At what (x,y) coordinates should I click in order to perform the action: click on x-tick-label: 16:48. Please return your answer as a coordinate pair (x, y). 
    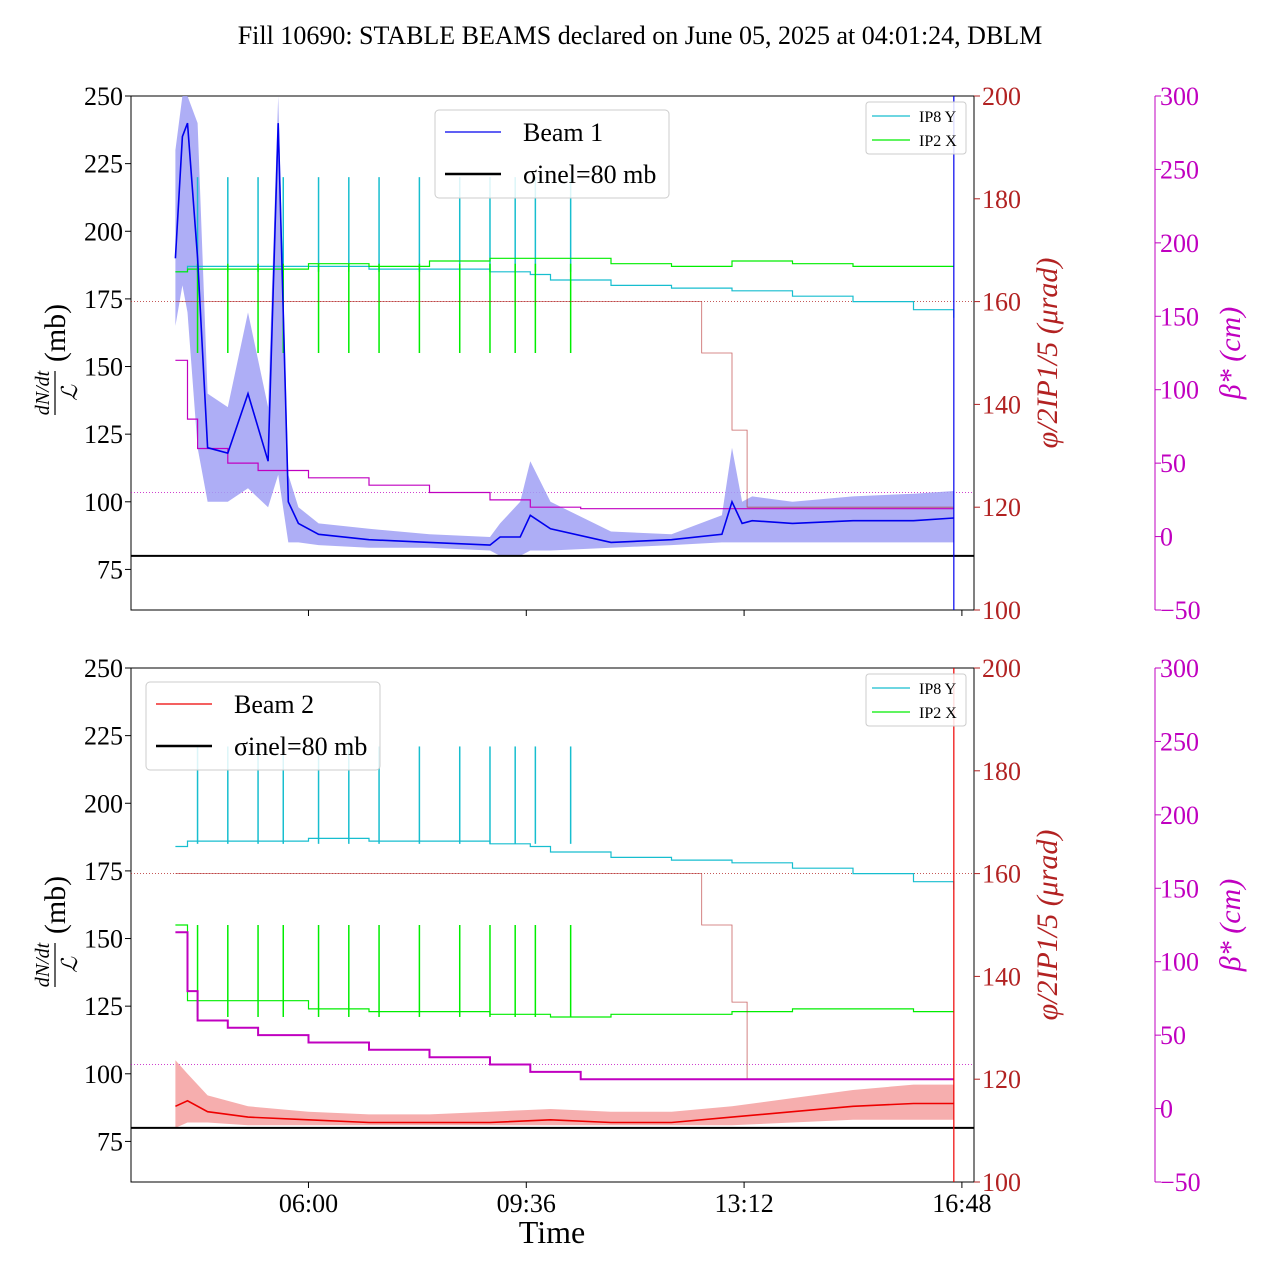
    Looking at the image, I should click on (961, 1203).